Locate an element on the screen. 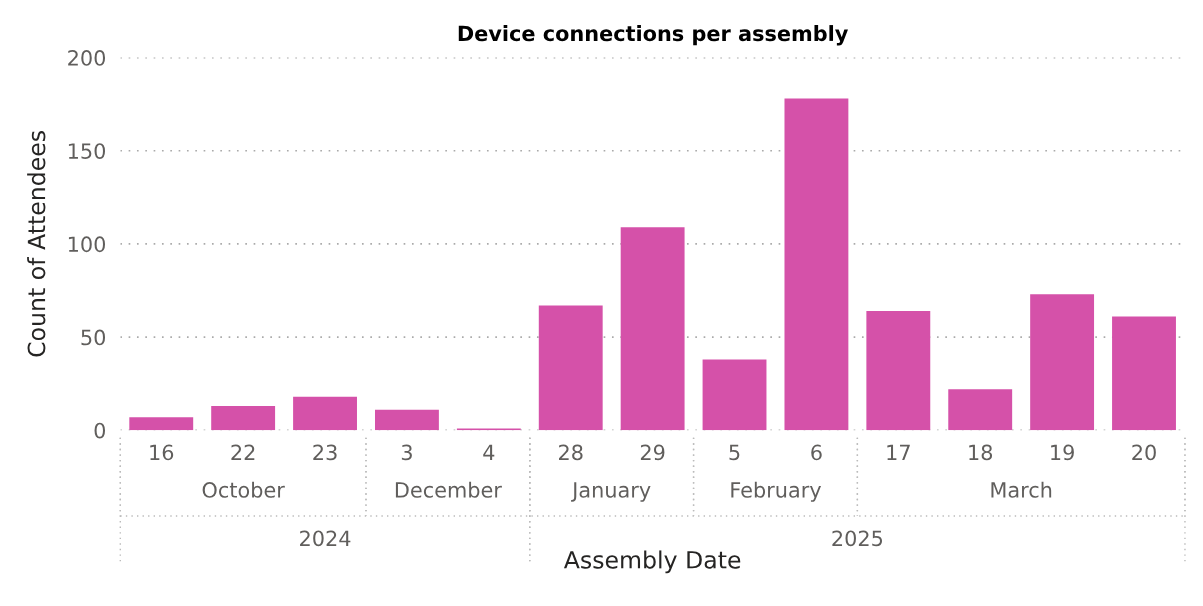 Image resolution: width=1203 pixels, height=606 pixels. y-tick-label: 50 is located at coordinates (93, 337).